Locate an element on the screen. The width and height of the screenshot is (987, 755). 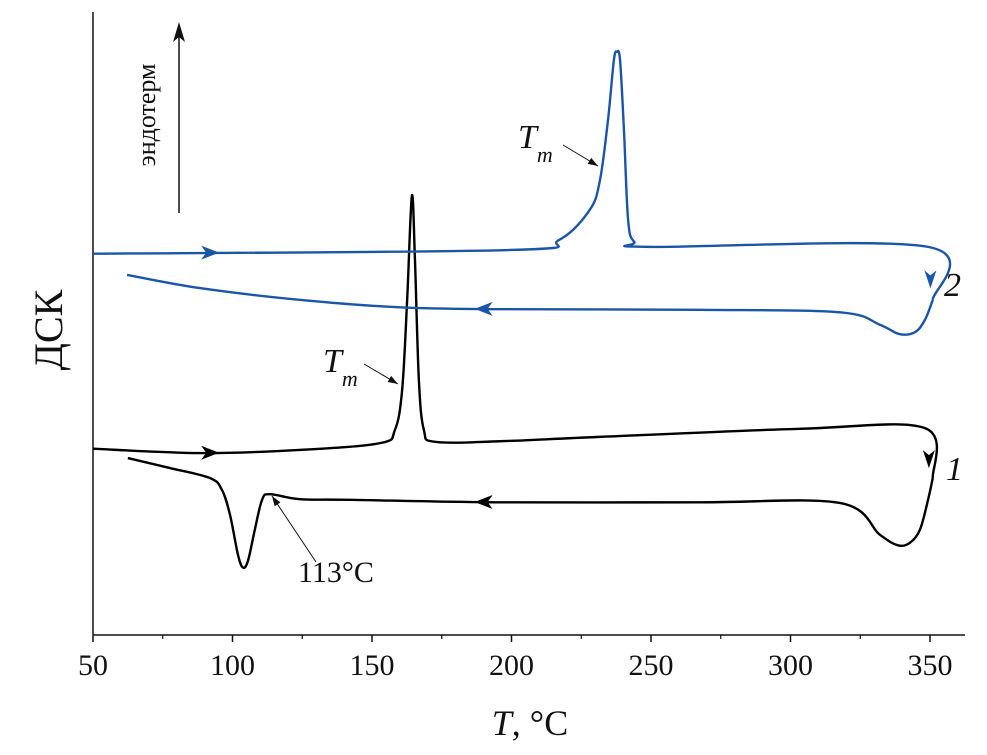
series-label-1: 1 is located at coordinates (954, 469).